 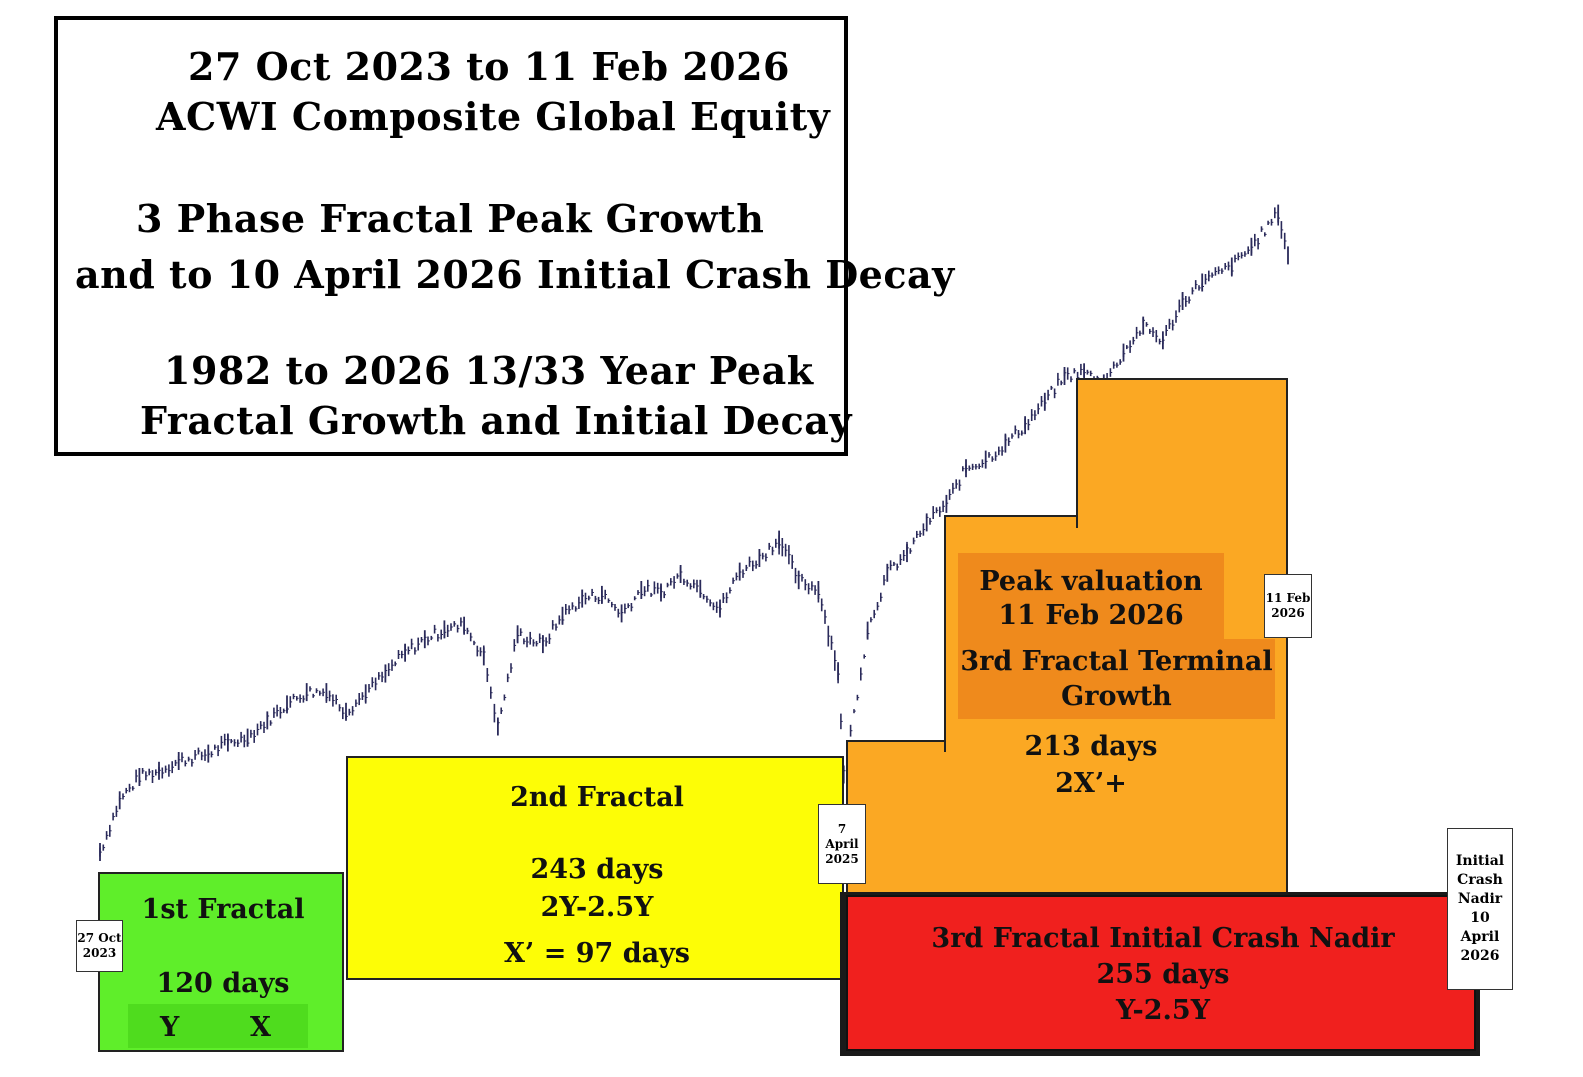 I want to click on third-crash-days: 255 days, so click(x=1163, y=974).